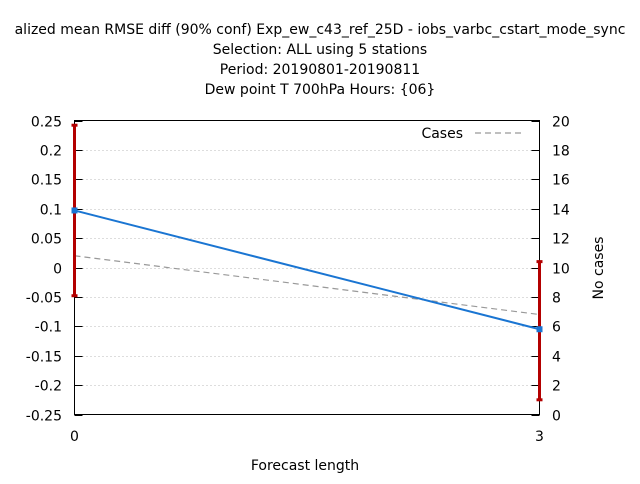 This screenshot has width=640, height=484. What do you see at coordinates (48, 328) in the screenshot?
I see `y-tick-label: -0.1` at bounding box center [48, 328].